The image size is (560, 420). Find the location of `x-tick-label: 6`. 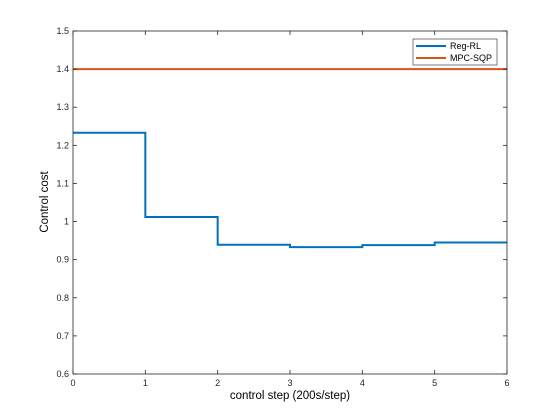

x-tick-label: 6 is located at coordinates (506, 383).